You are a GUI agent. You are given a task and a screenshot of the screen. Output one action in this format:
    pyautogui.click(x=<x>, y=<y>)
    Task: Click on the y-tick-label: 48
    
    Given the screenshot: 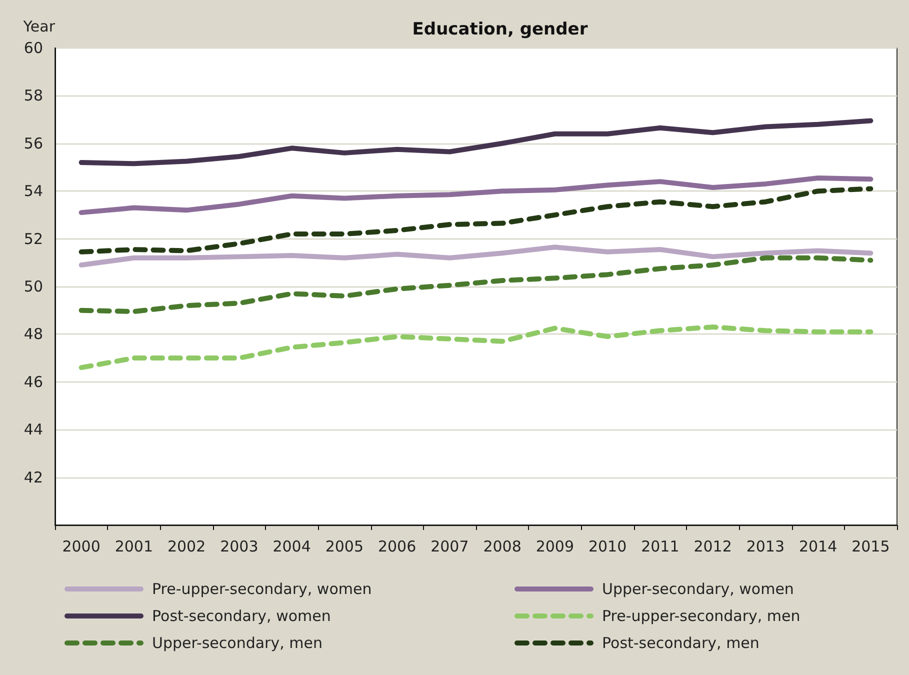 What is the action you would take?
    pyautogui.click(x=33, y=334)
    